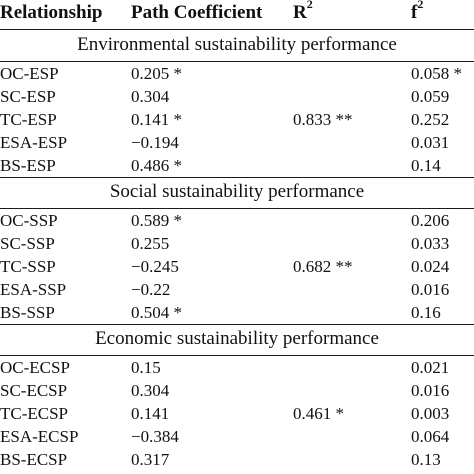 This screenshot has height=474, width=474. I want to click on header-f-squared-sup: 2, so click(420, 5).